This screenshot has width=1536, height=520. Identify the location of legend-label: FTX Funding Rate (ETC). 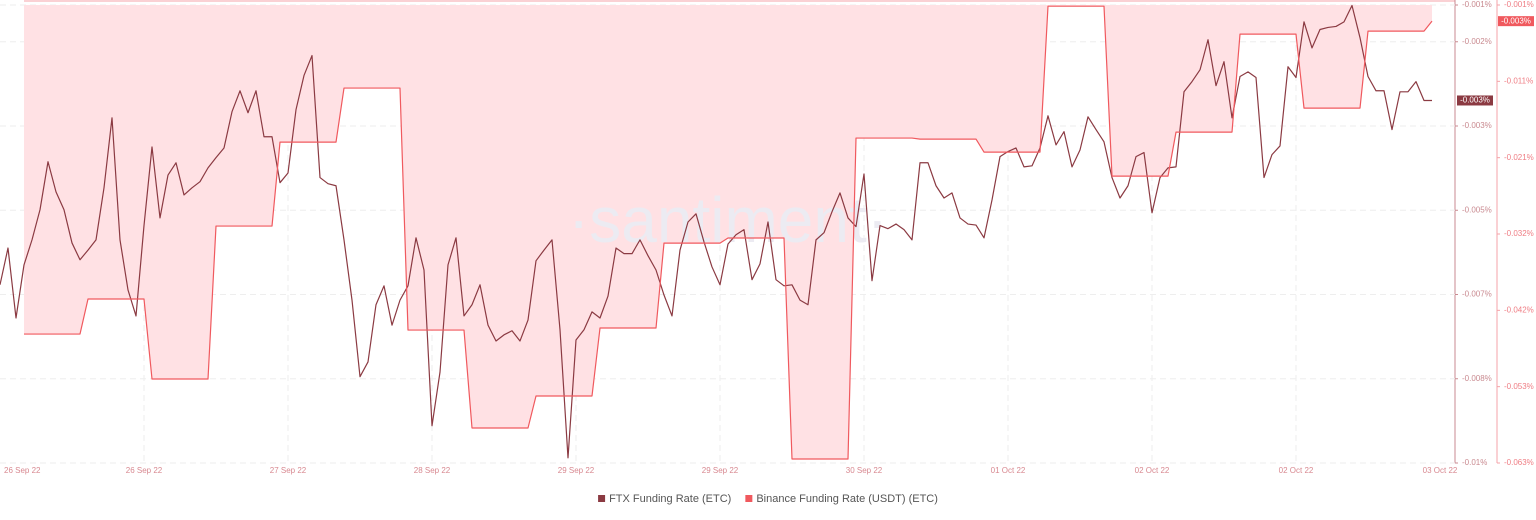
(670, 499).